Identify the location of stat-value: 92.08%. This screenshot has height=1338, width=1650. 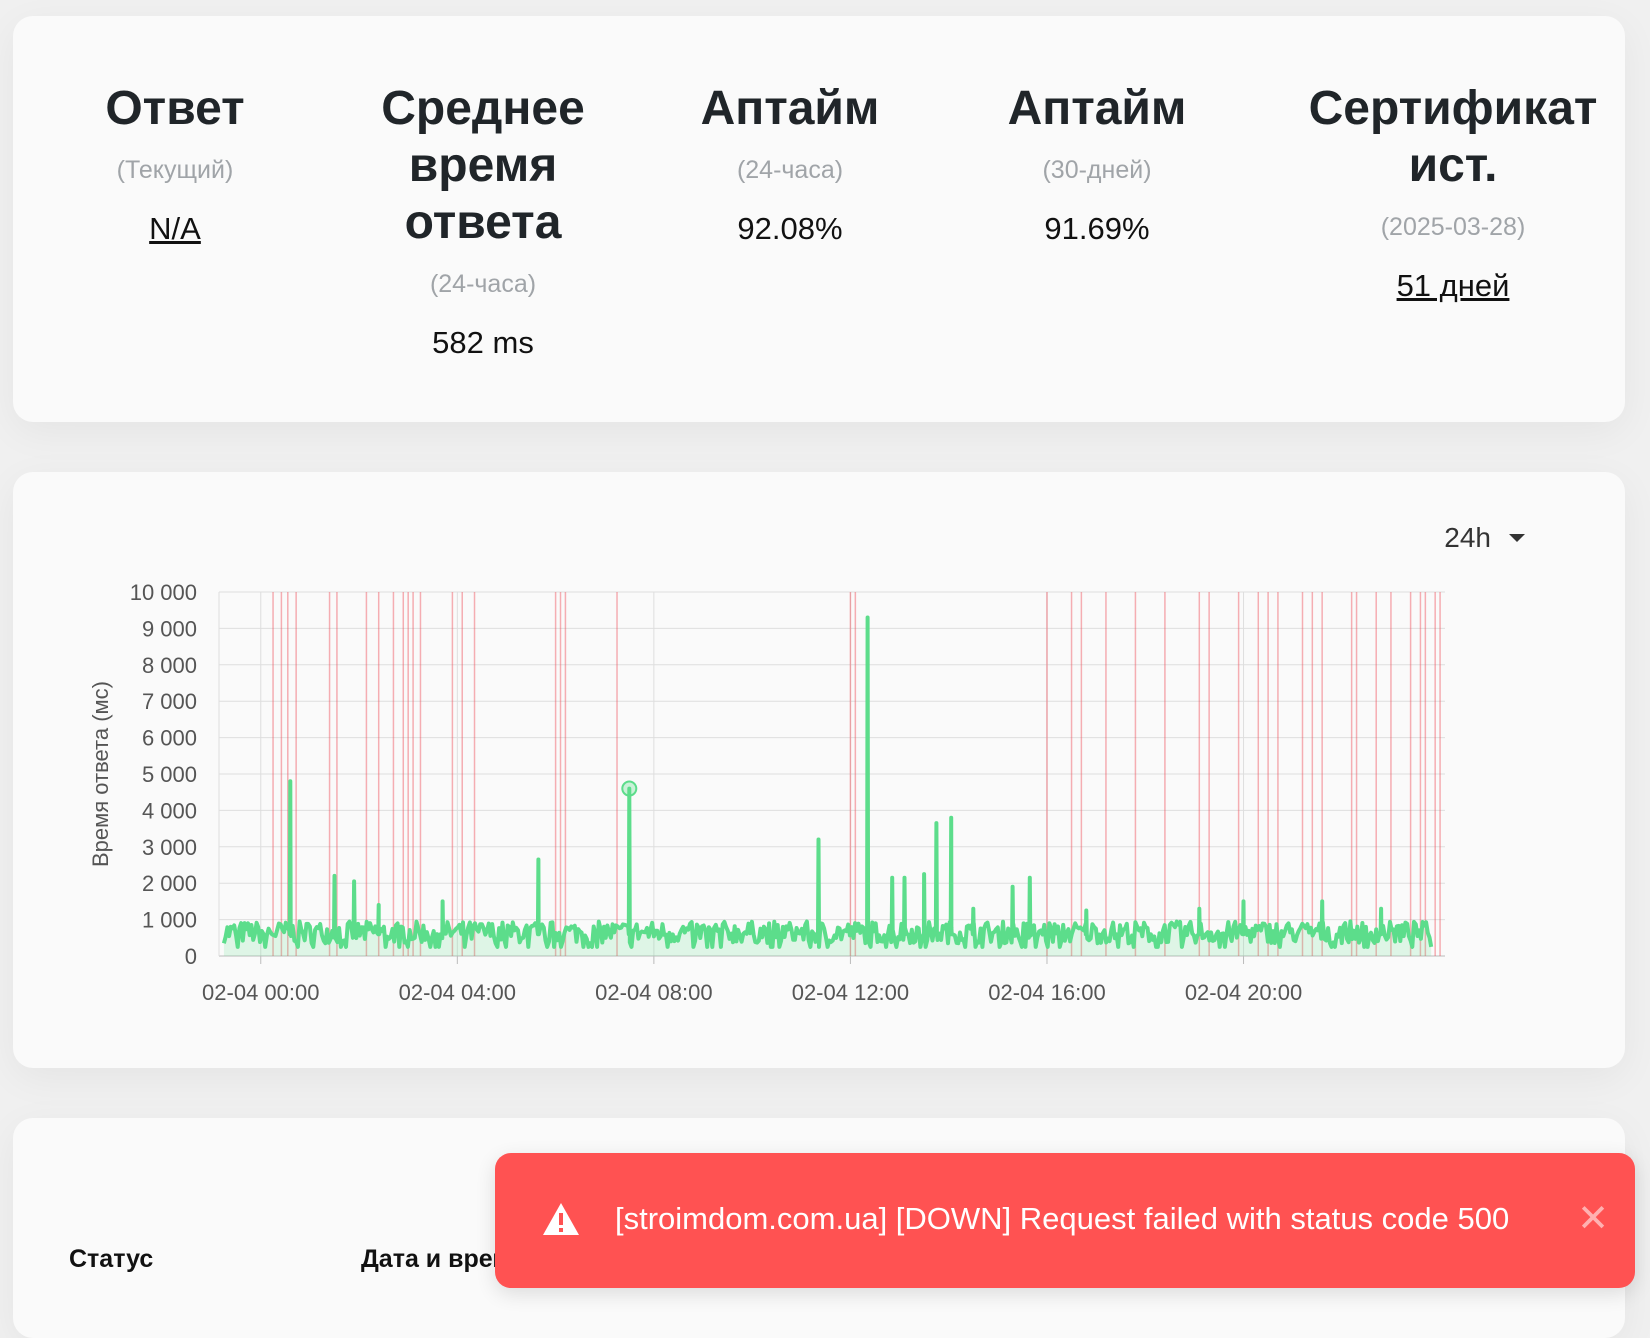
(790, 228).